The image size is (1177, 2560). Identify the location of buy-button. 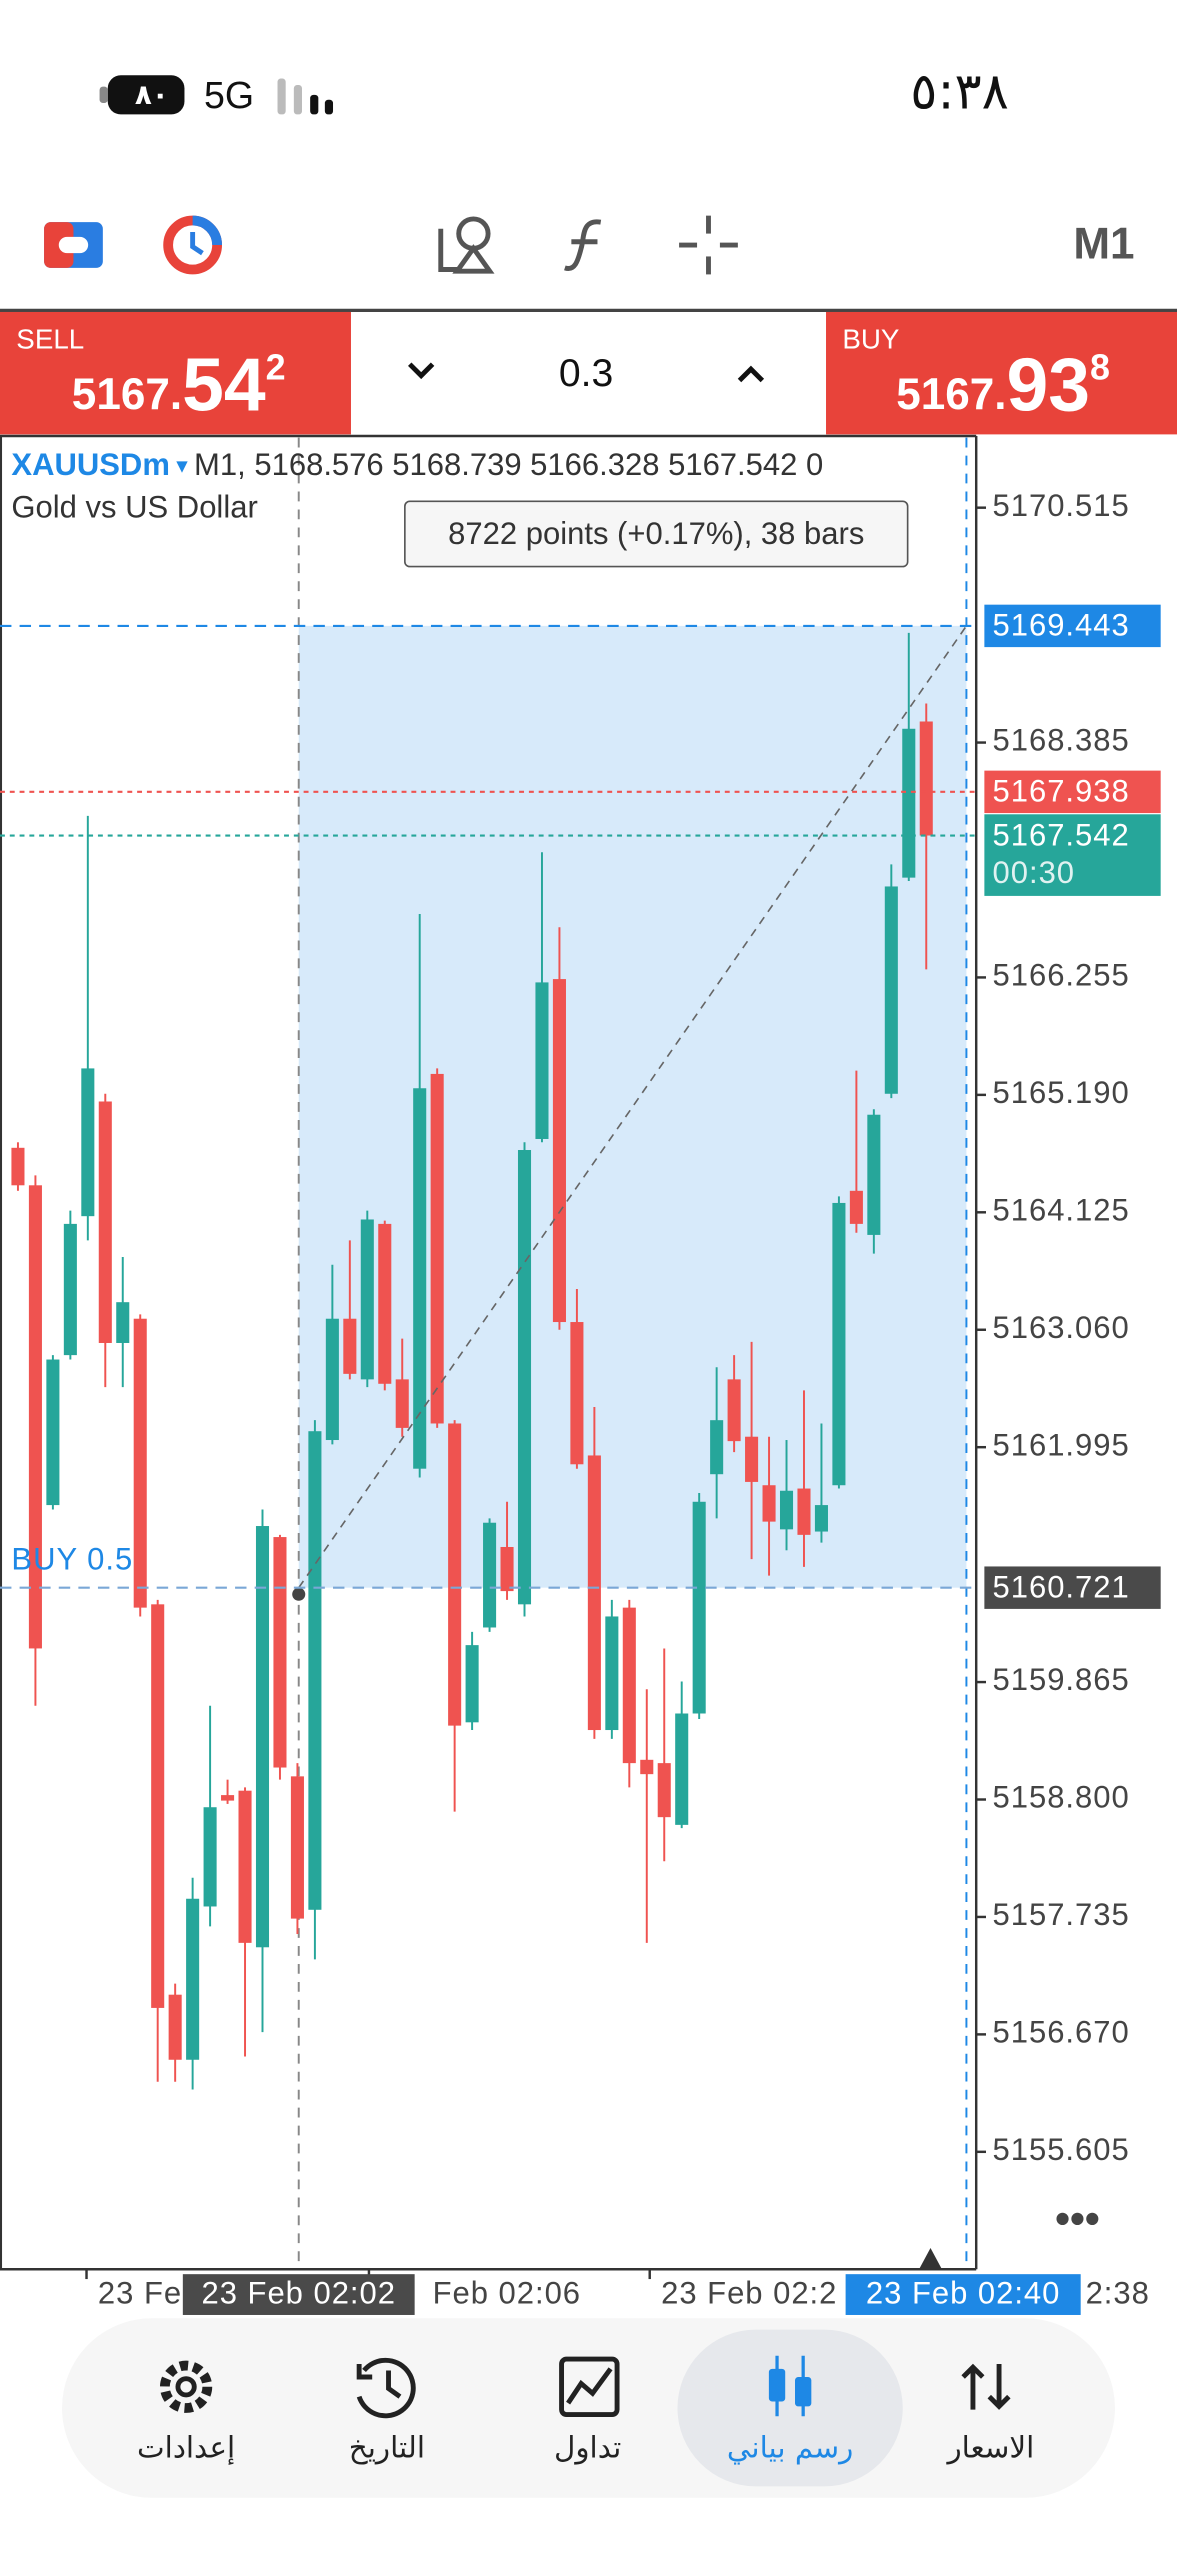
(1001, 373).